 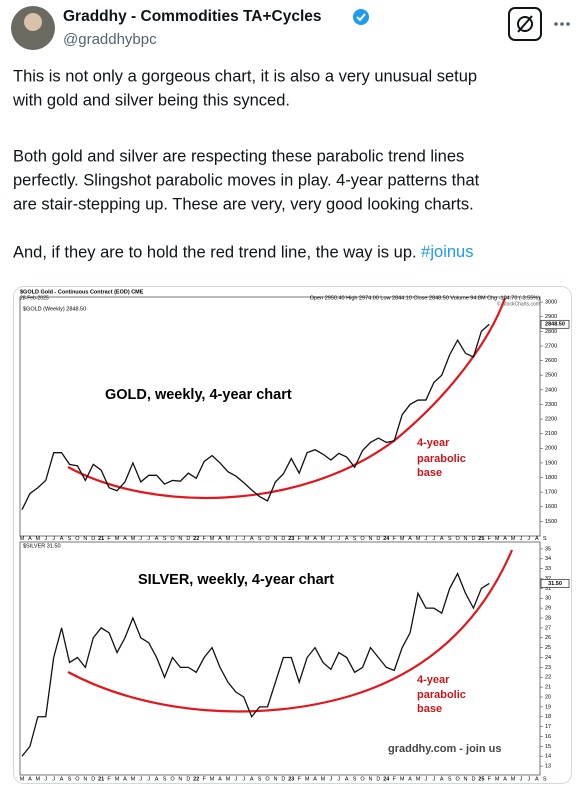 I want to click on y-tick-label: 22, so click(x=548, y=678).